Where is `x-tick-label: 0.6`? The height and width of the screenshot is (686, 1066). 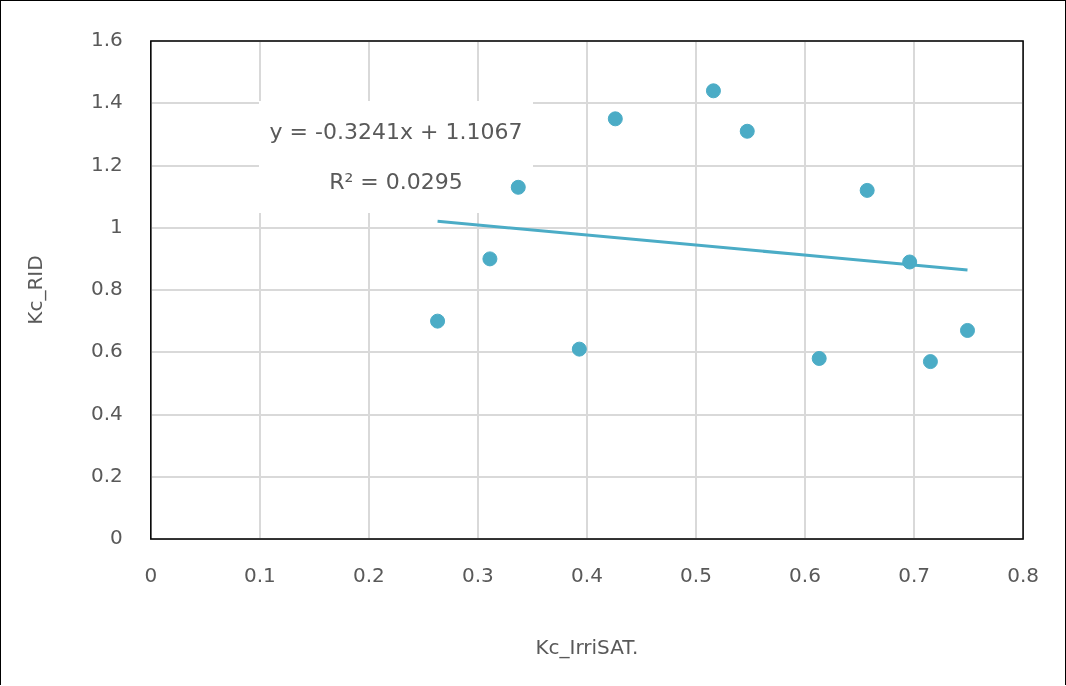 x-tick-label: 0.6 is located at coordinates (805, 575).